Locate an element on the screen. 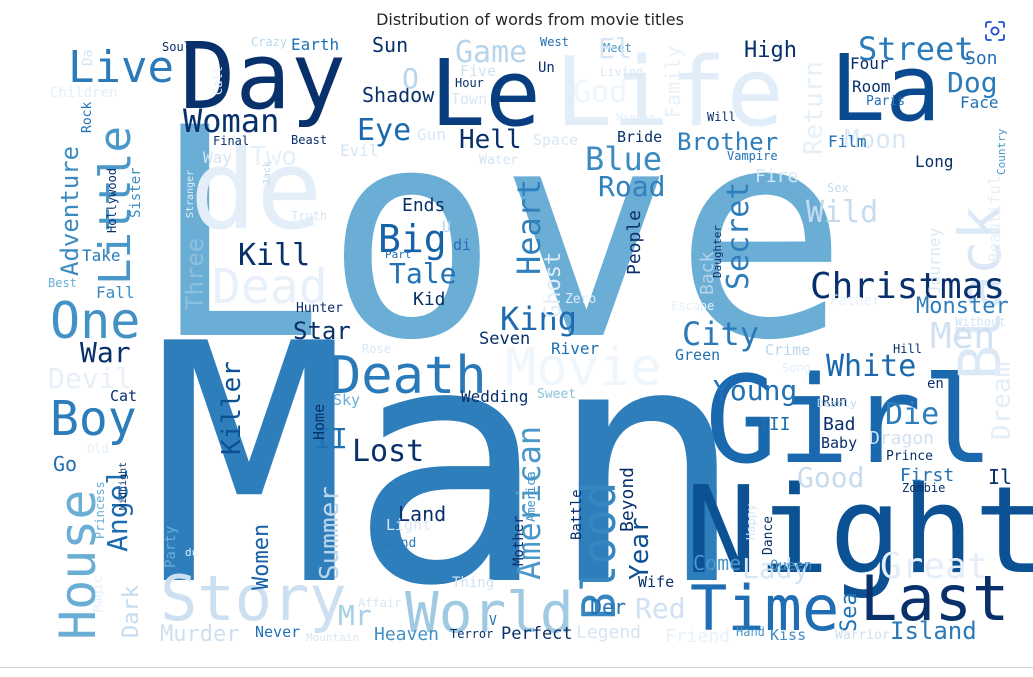  word-dog: Dog is located at coordinates (972, 82).